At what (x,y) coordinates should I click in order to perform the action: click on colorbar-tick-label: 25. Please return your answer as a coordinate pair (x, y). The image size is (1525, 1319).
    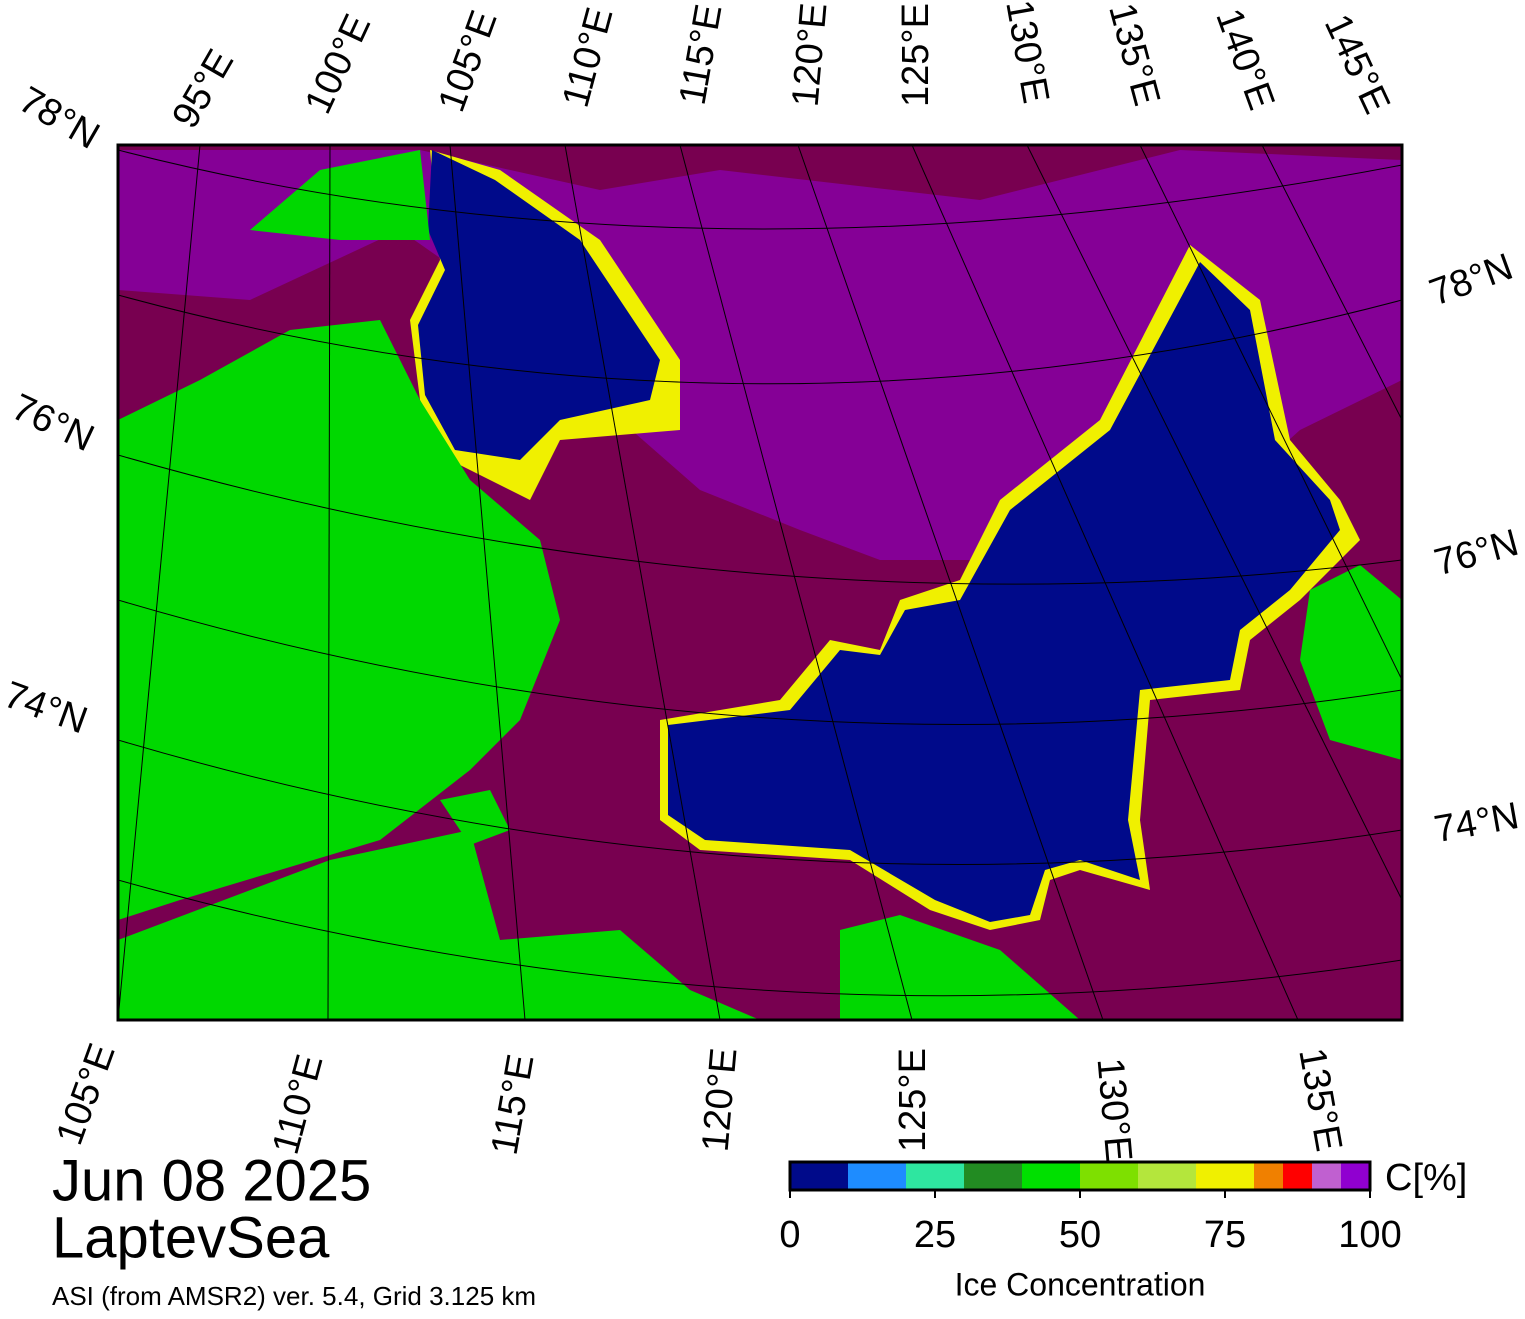
    Looking at the image, I should click on (935, 1235).